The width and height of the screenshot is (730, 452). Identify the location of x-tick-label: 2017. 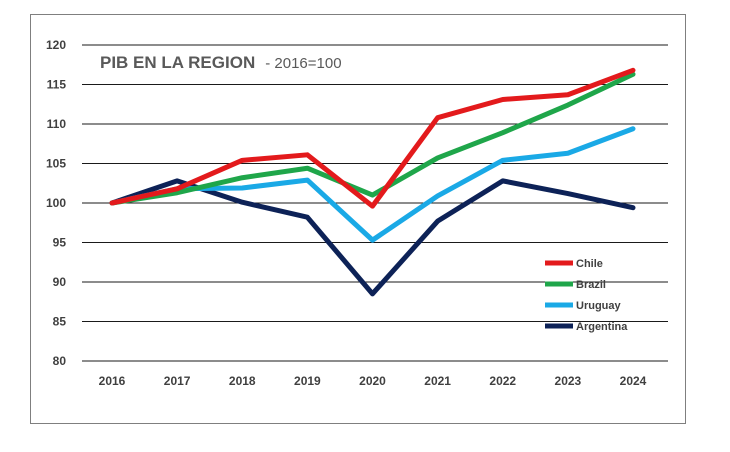
(177, 381).